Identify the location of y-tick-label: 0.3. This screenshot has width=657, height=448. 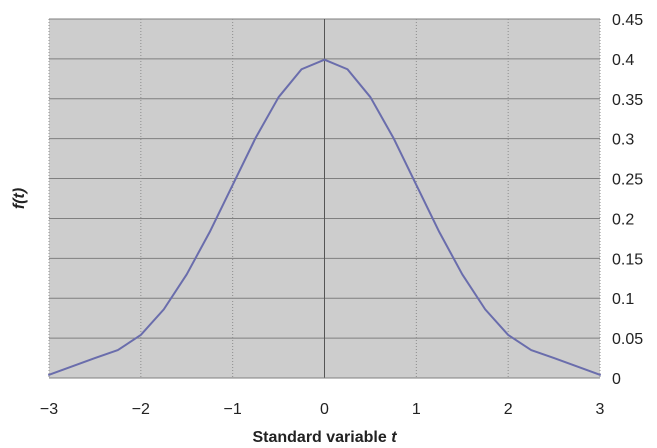
(623, 140).